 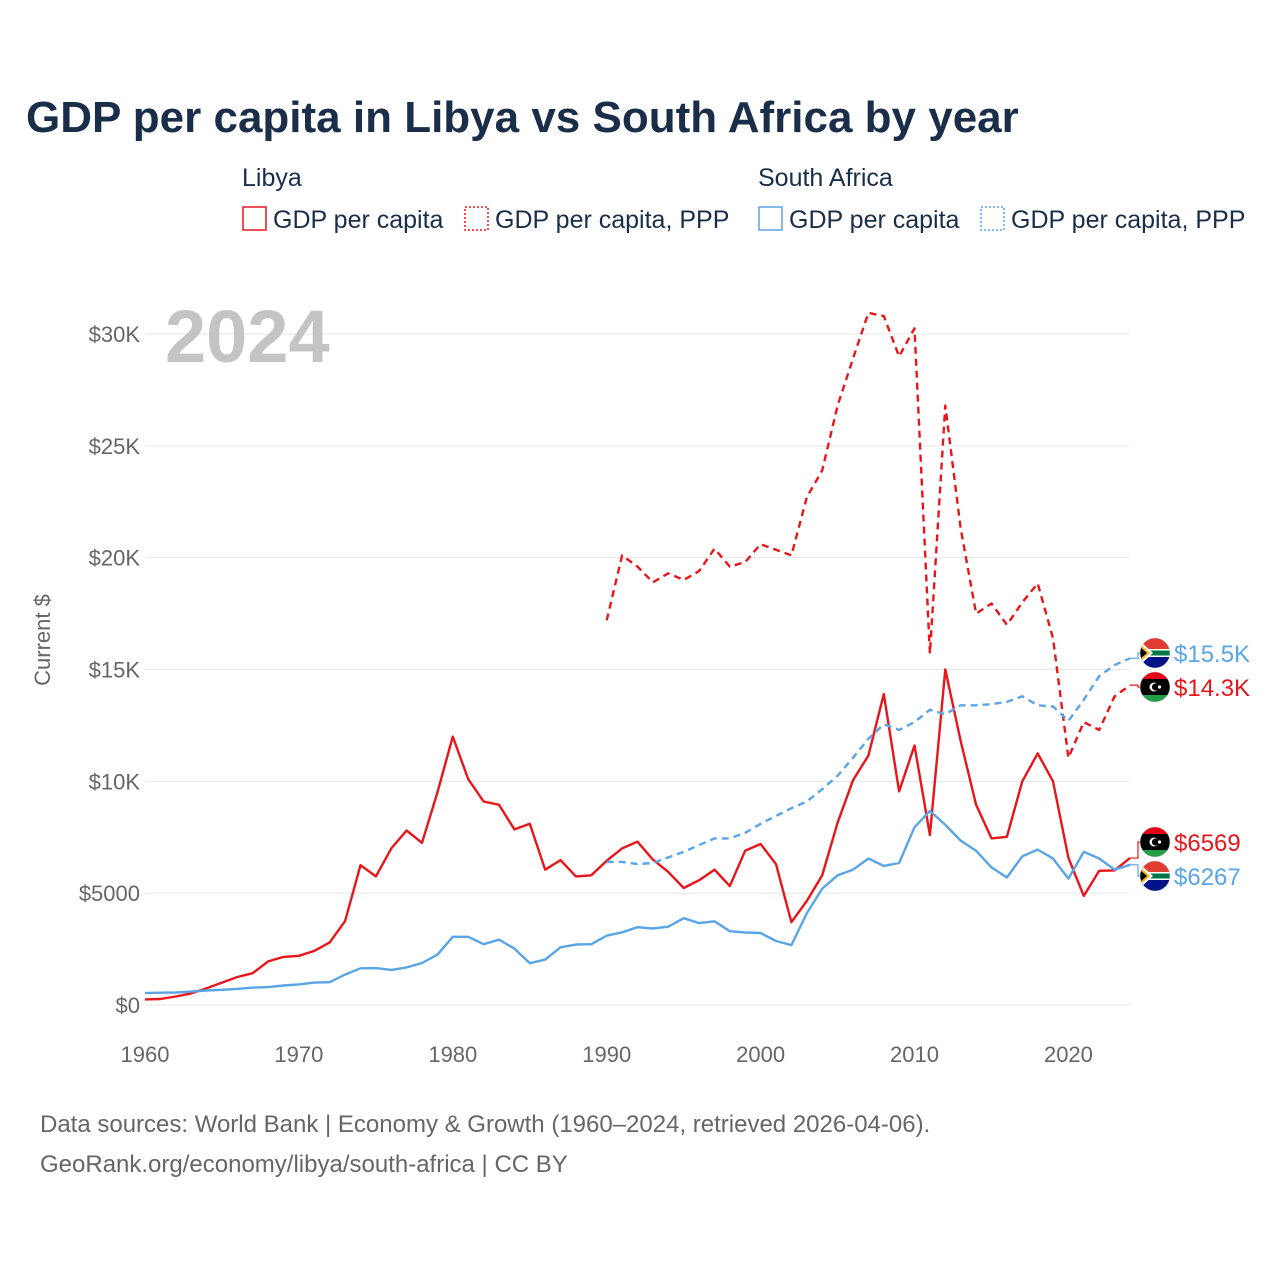 I want to click on legend-swatch-libya-ppp, so click(x=476, y=218).